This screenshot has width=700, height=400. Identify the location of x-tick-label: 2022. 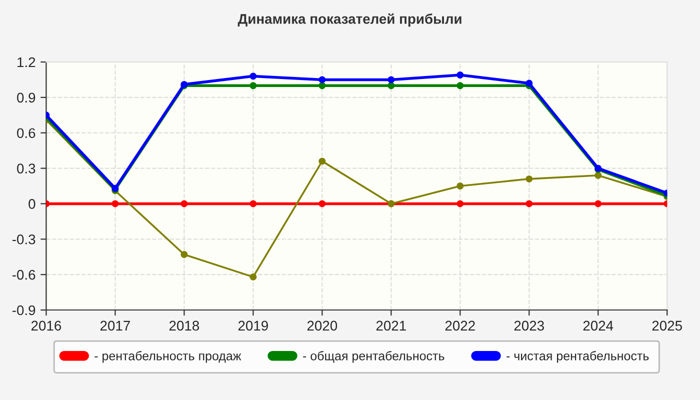
(460, 325).